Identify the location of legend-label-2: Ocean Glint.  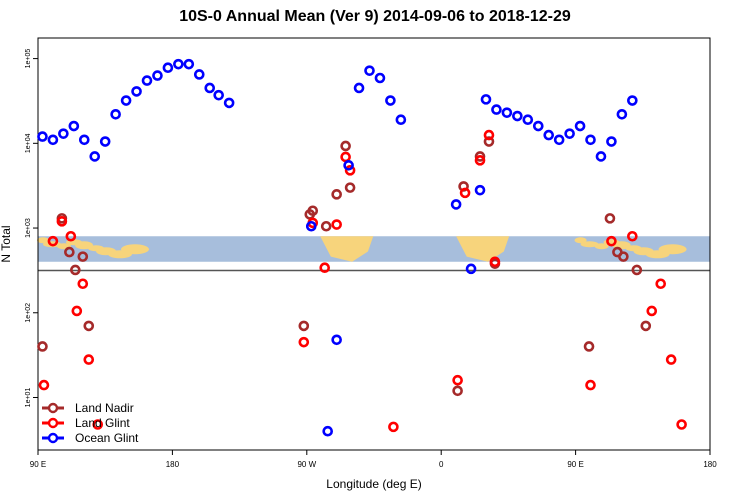
(107, 438).